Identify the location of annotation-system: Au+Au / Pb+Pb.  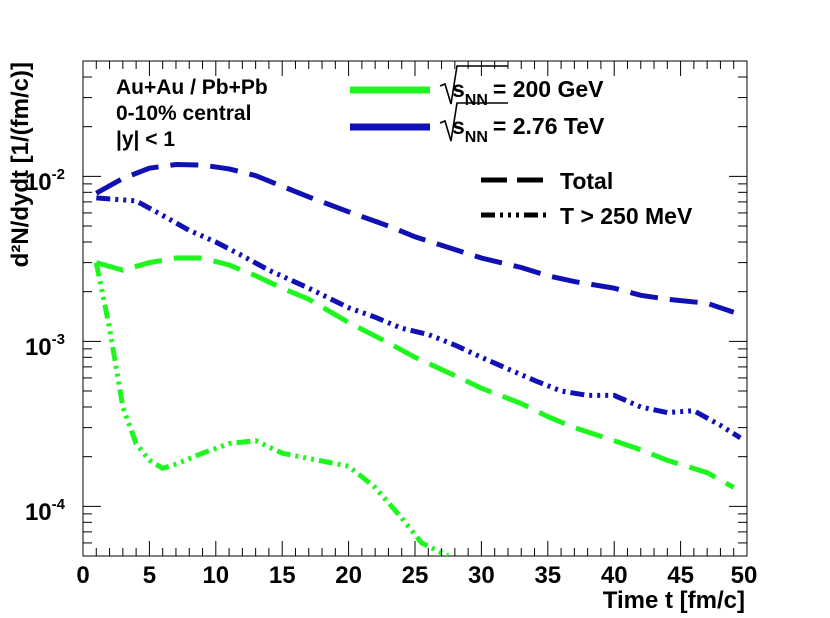
(192, 87).